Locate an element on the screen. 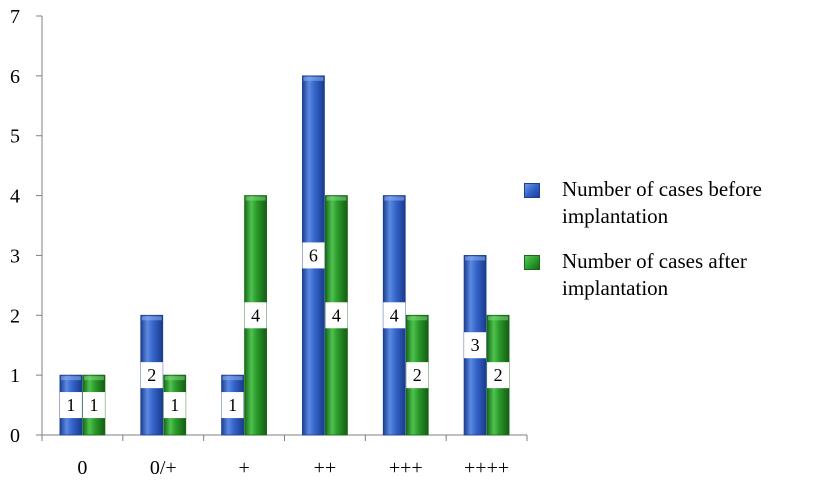 The image size is (819, 480). x-tick-label: +++ is located at coordinates (406, 468).